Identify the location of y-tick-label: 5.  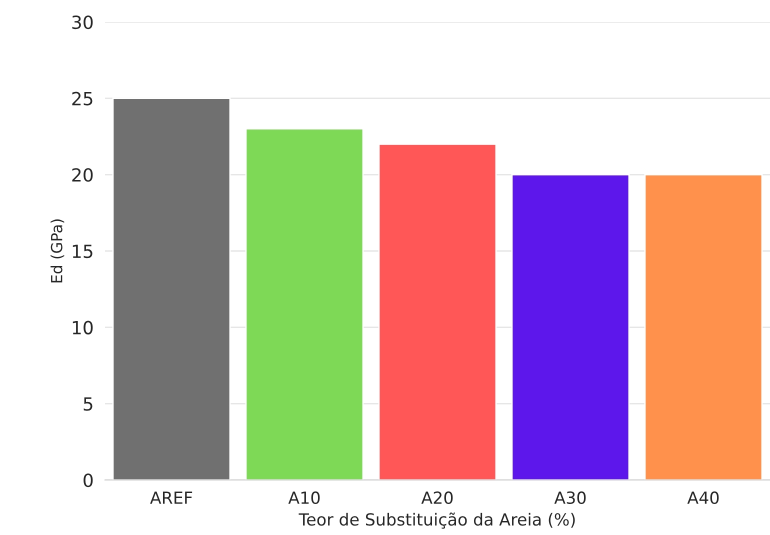
(88, 404).